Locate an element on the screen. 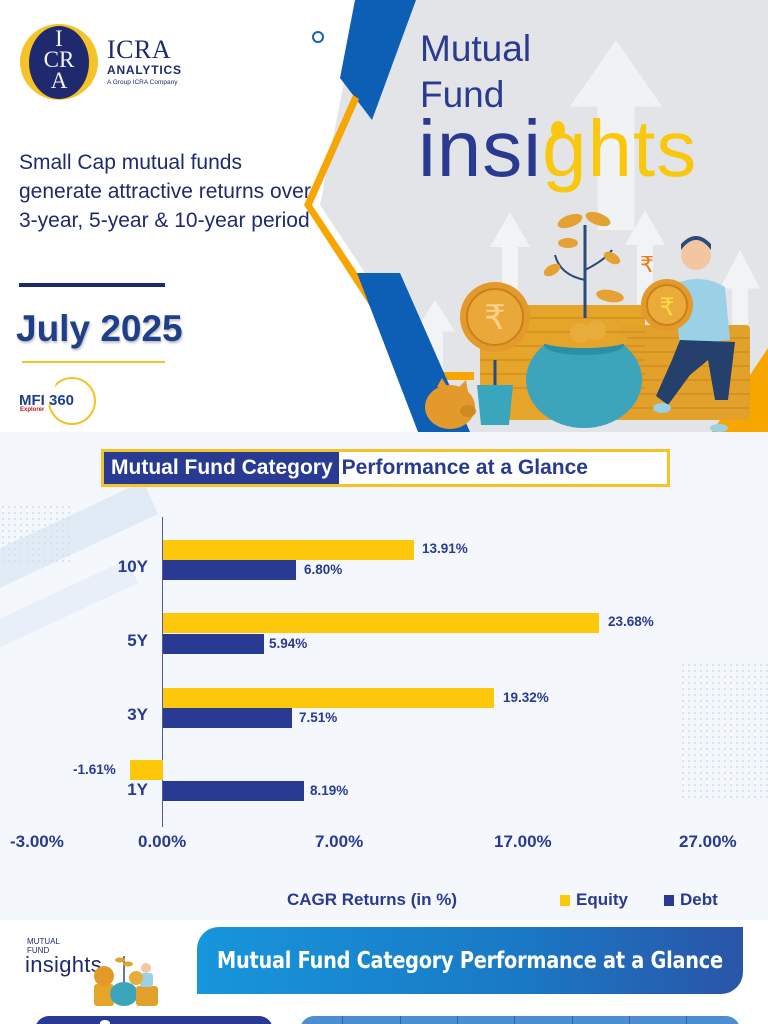 The width and height of the screenshot is (768, 1024). bar-debt-10y is located at coordinates (229, 570).